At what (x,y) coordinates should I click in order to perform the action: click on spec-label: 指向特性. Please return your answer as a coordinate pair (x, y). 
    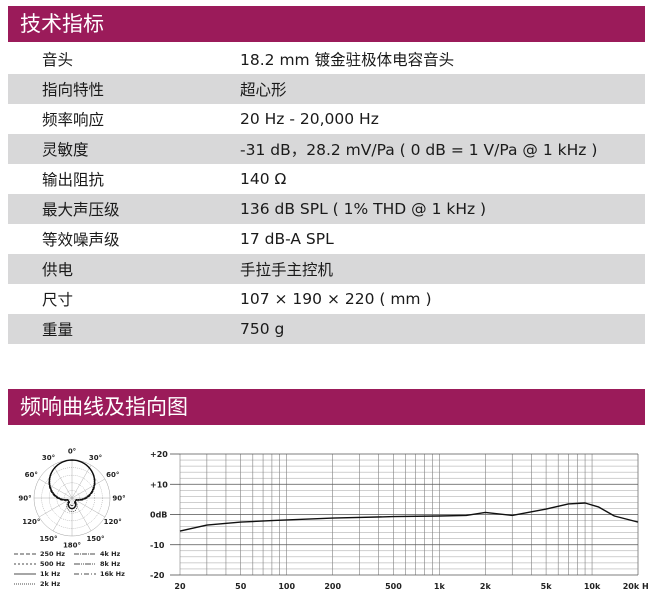
    Looking at the image, I should click on (73, 90).